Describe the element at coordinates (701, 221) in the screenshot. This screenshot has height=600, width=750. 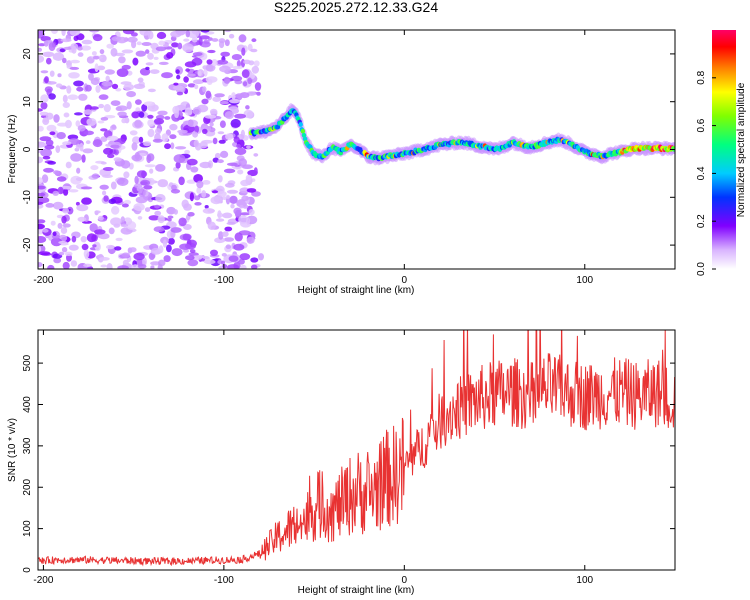
I see `colorbar-tick-label: 0.2` at that location.